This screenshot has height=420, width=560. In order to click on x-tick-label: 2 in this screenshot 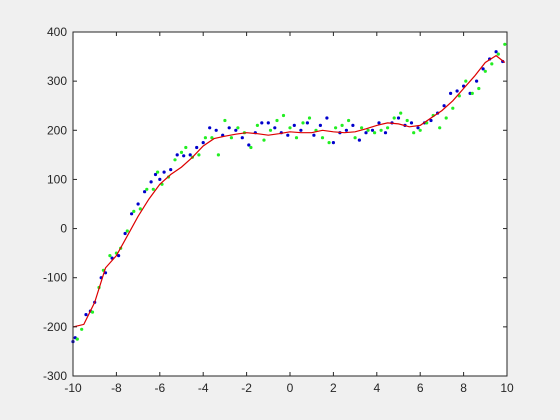, I will do `click(333, 388)`.